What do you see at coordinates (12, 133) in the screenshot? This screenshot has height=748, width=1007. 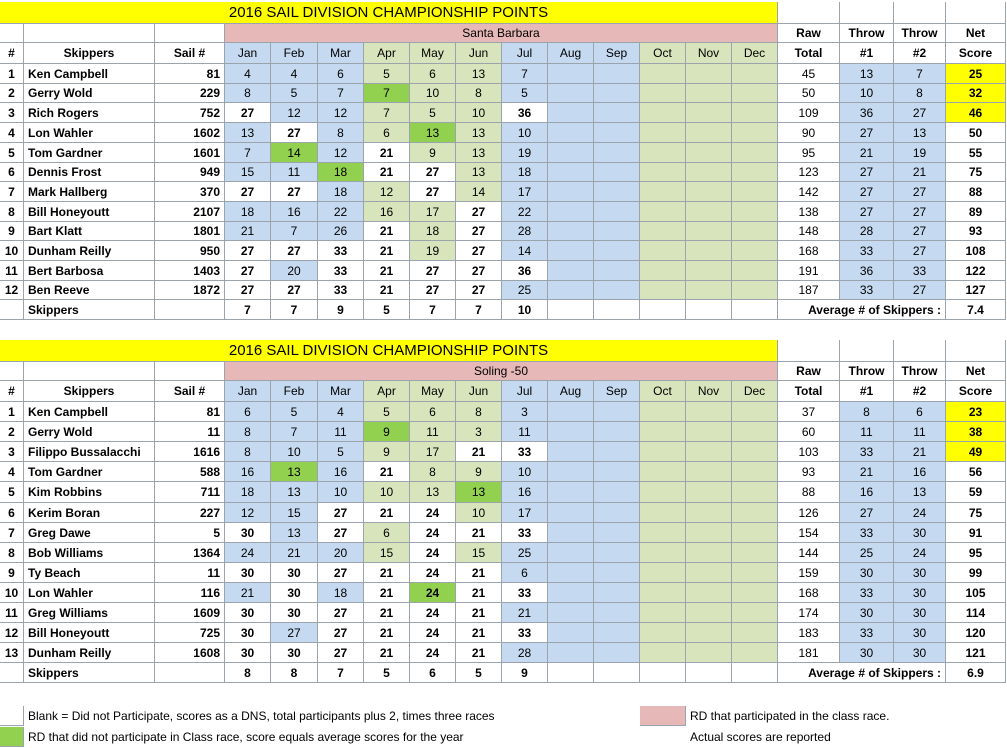 I see `row-number: 4` at bounding box center [12, 133].